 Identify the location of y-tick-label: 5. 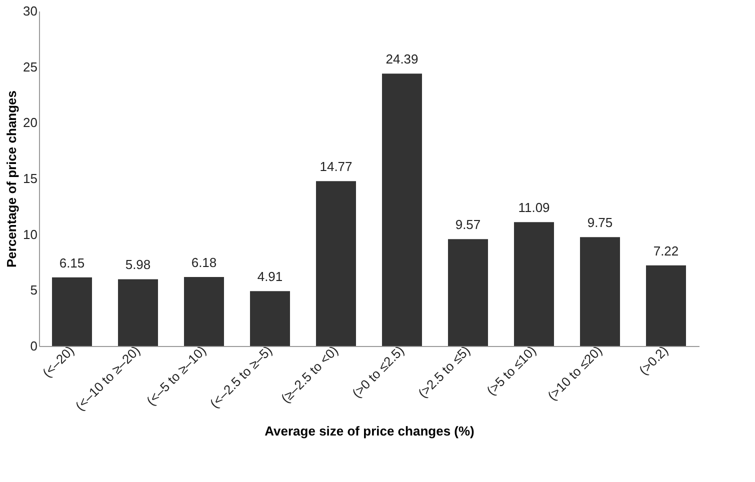
(34, 290).